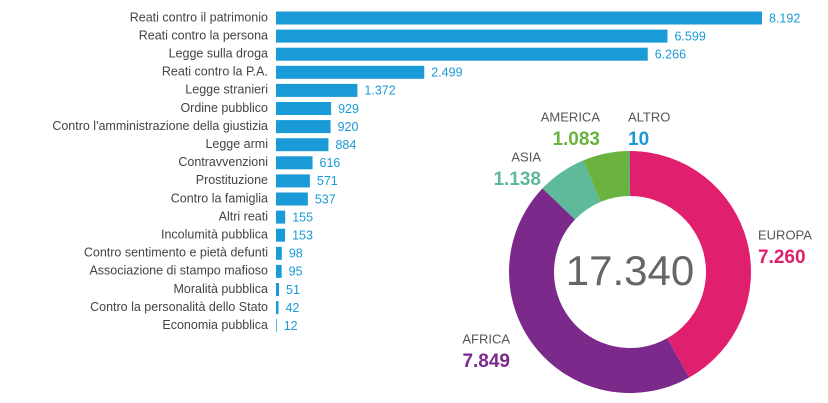 This screenshot has height=403, width=828. Describe the element at coordinates (218, 53) in the screenshot. I see `category-label: Legge sulla droga` at that location.